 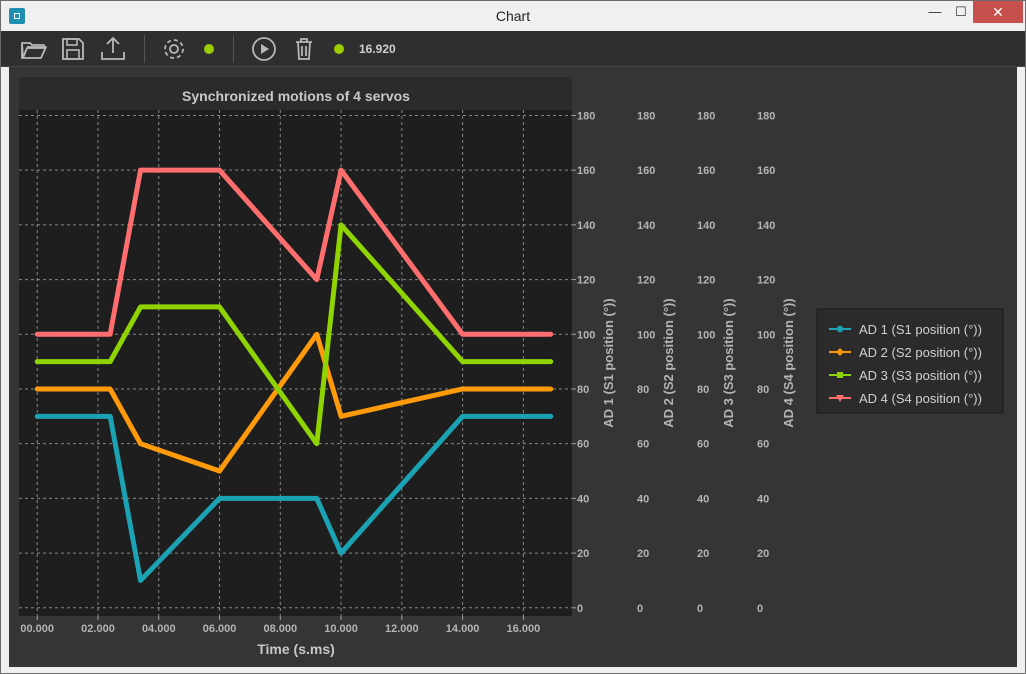 I want to click on trash-icon, so click(x=304, y=49).